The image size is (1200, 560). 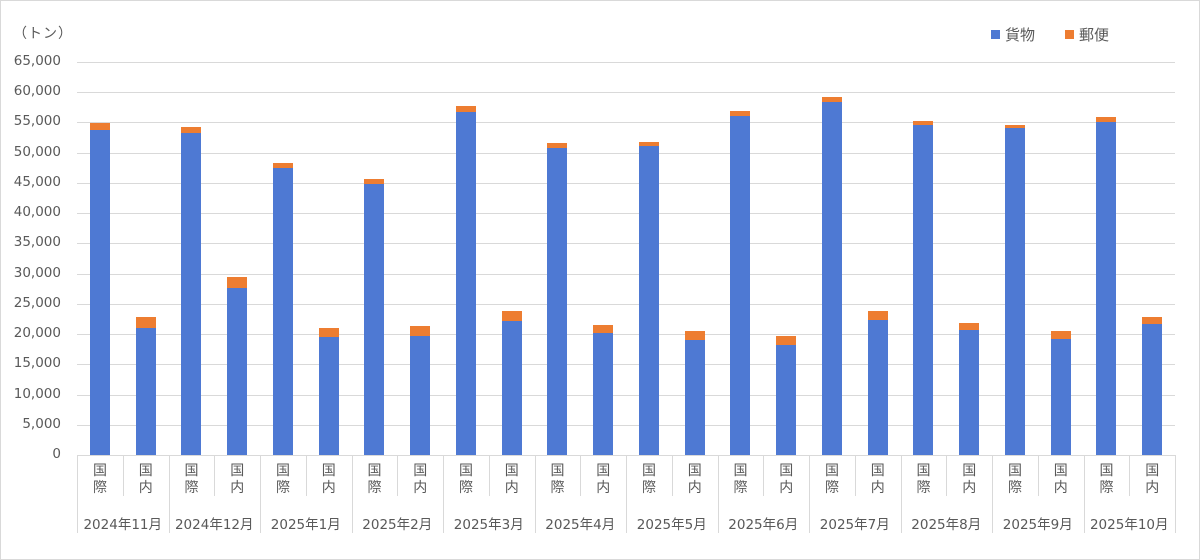 What do you see at coordinates (1087, 34) in the screenshot?
I see `legend-item-mail: 郵便` at bounding box center [1087, 34].